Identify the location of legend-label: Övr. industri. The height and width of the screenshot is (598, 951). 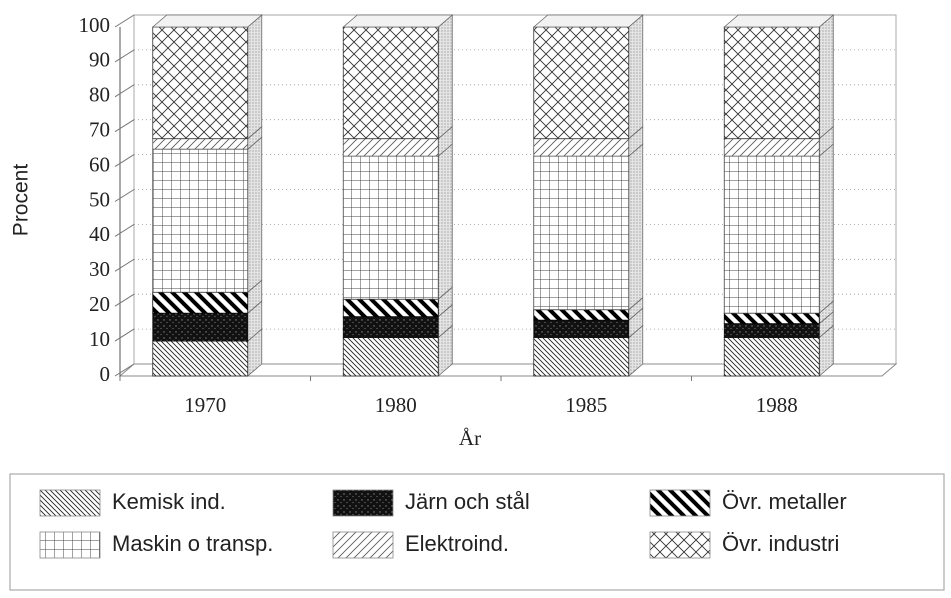
(780, 543).